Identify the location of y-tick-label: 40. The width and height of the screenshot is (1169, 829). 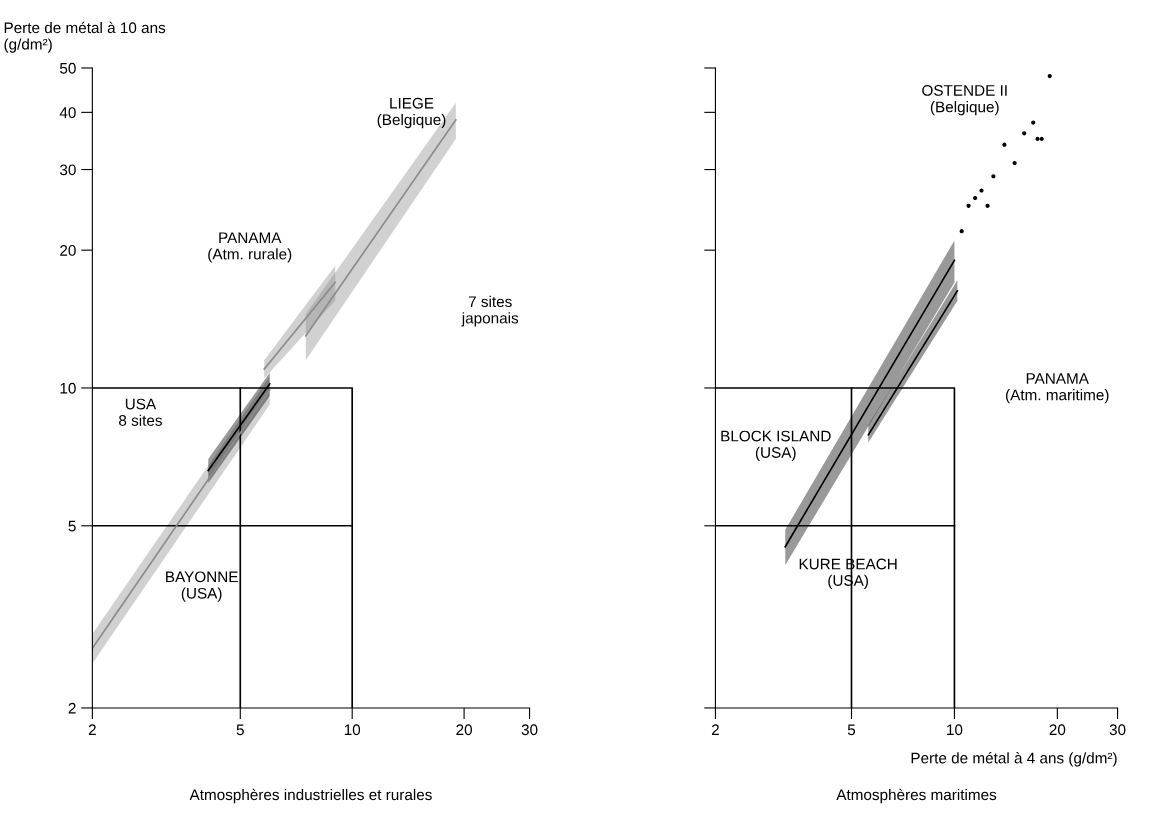
(67, 113).